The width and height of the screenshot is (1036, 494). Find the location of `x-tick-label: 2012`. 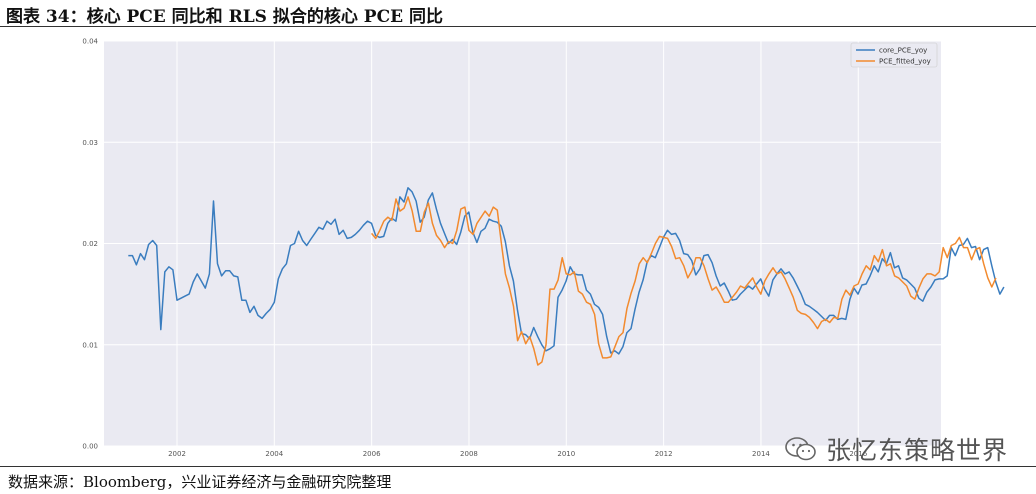

x-tick-label: 2012 is located at coordinates (664, 454).